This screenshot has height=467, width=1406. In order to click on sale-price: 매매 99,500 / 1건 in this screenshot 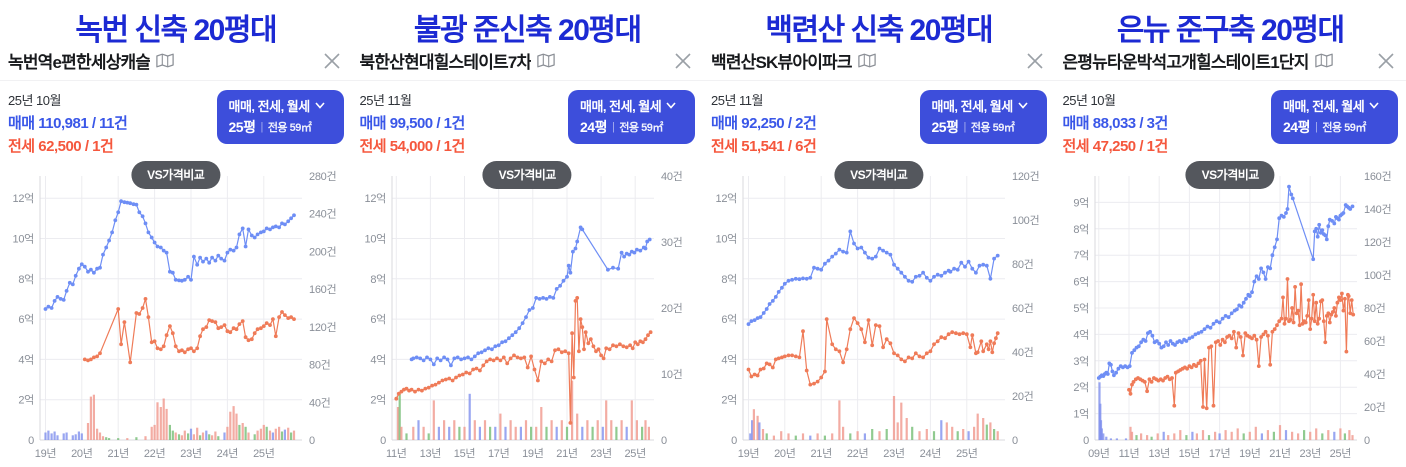, I will do `click(412, 123)`.